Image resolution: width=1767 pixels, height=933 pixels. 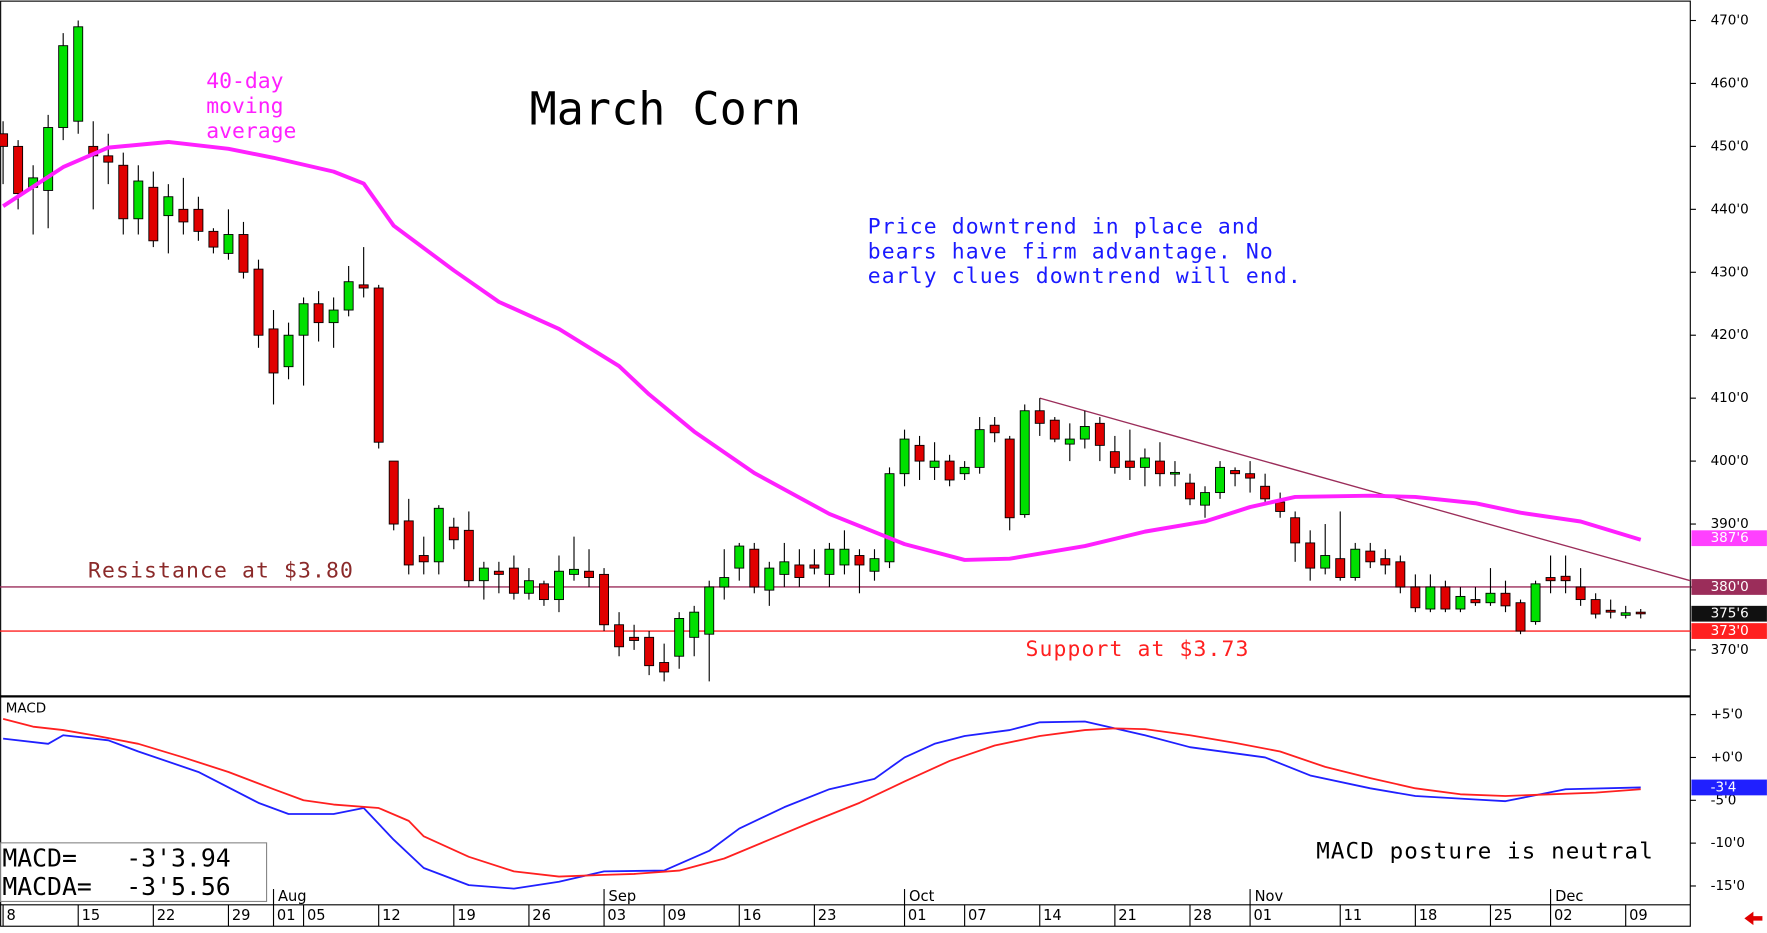 What do you see at coordinates (241, 915) in the screenshot?
I see `x-tick-label: 29` at bounding box center [241, 915].